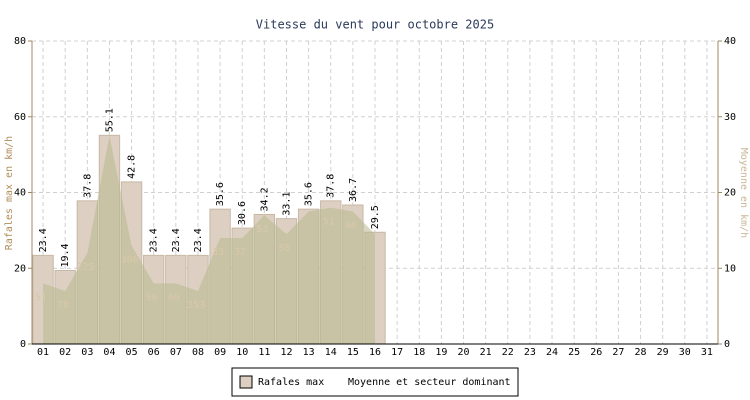 This screenshot has height=400, width=750. What do you see at coordinates (132, 352) in the screenshot?
I see `x-tick-label: 05` at bounding box center [132, 352].